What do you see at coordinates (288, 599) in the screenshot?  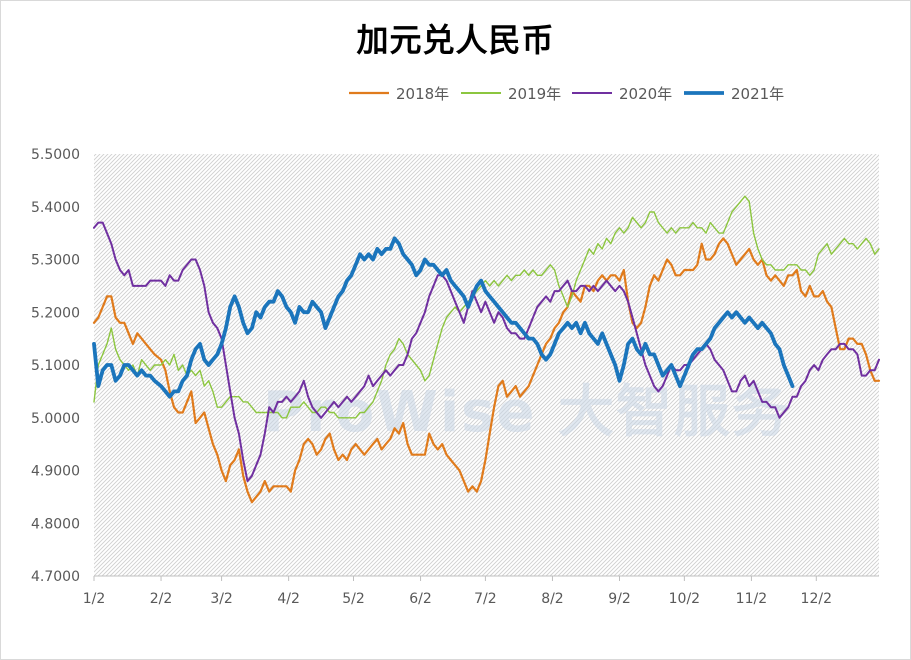 I see `x-tick-label: 4/2` at bounding box center [288, 599].